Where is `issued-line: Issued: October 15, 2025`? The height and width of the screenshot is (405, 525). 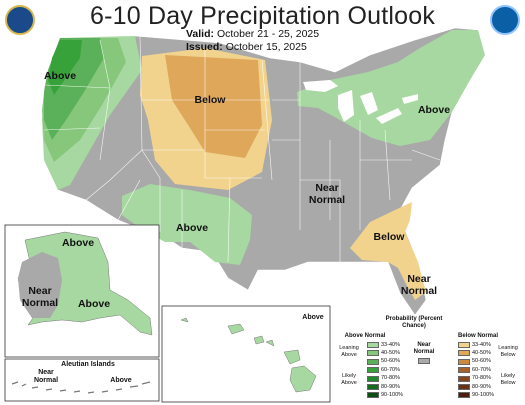
issued-line: Issued: October 15, 2025 is located at coordinates (246, 47).